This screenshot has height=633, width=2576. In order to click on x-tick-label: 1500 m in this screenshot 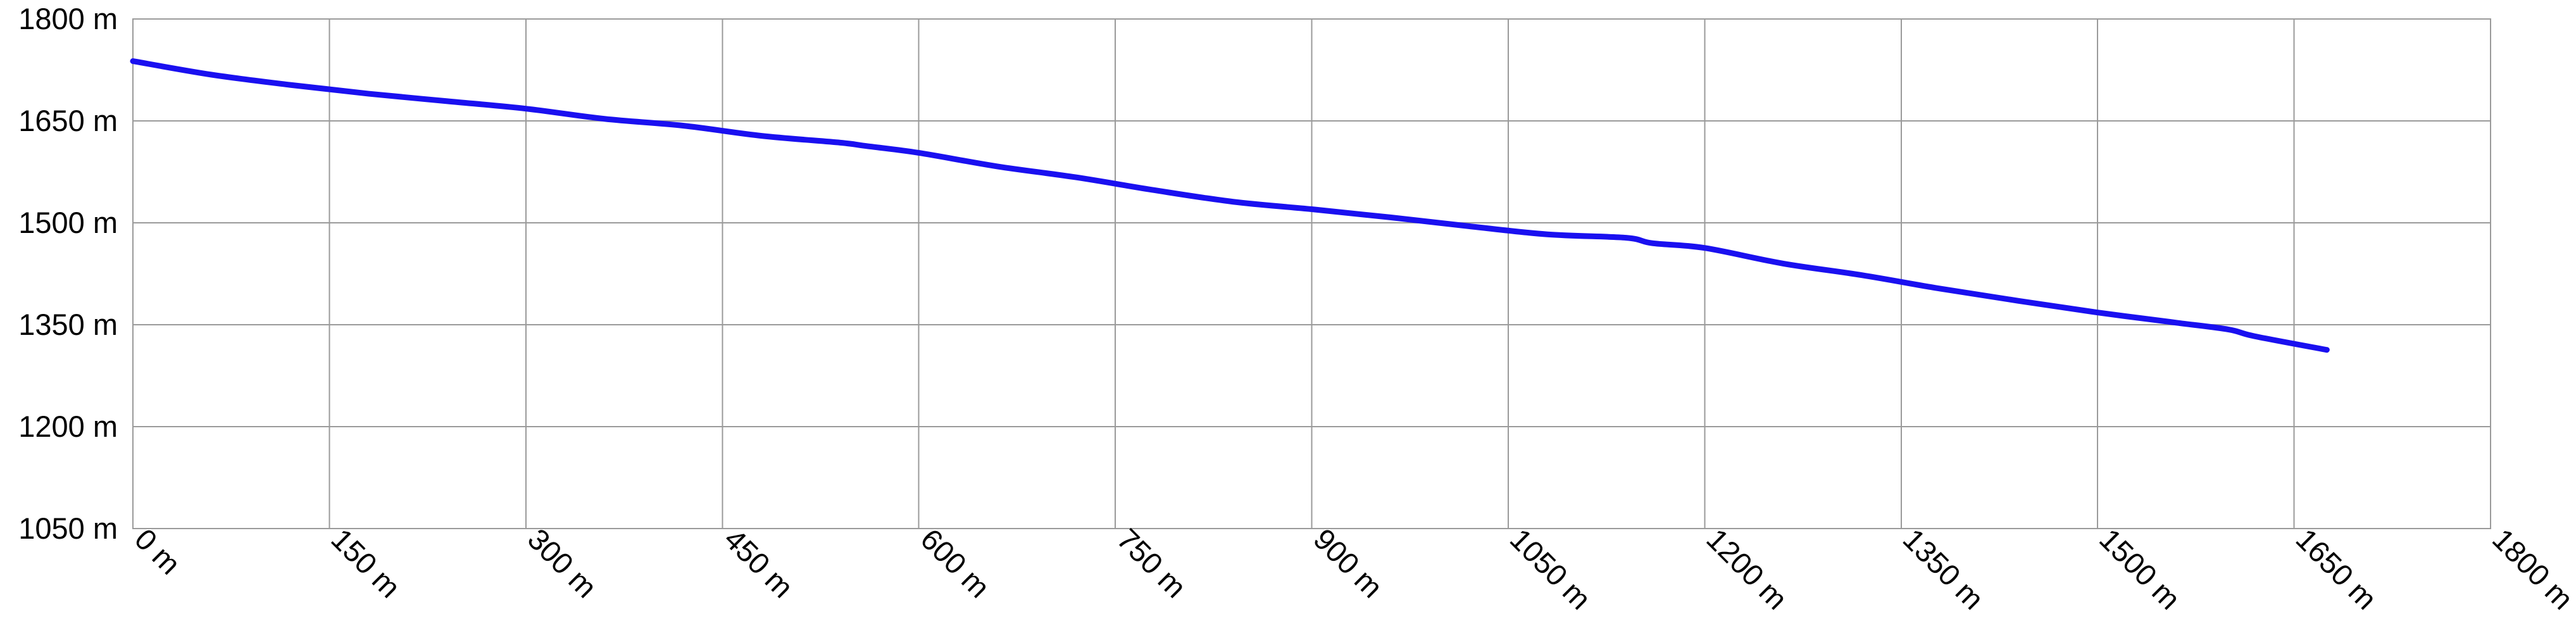, I will do `click(2140, 569)`.